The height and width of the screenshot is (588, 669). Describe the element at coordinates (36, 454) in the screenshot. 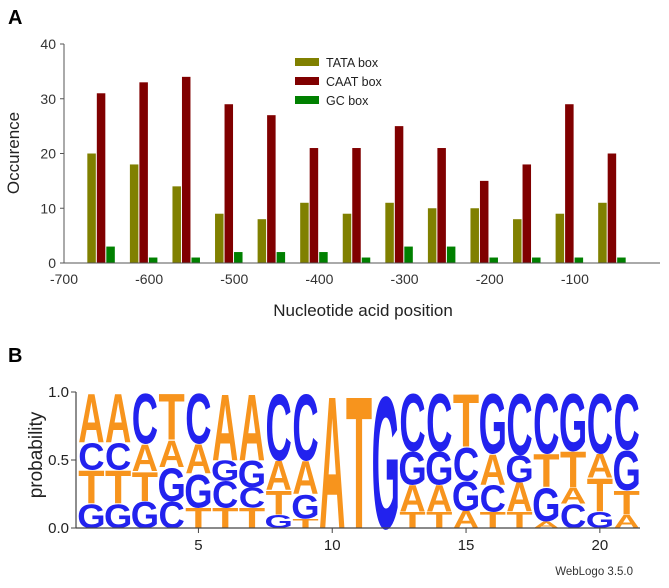

I see `sequence-logo-y-axis-label: probability` at that location.